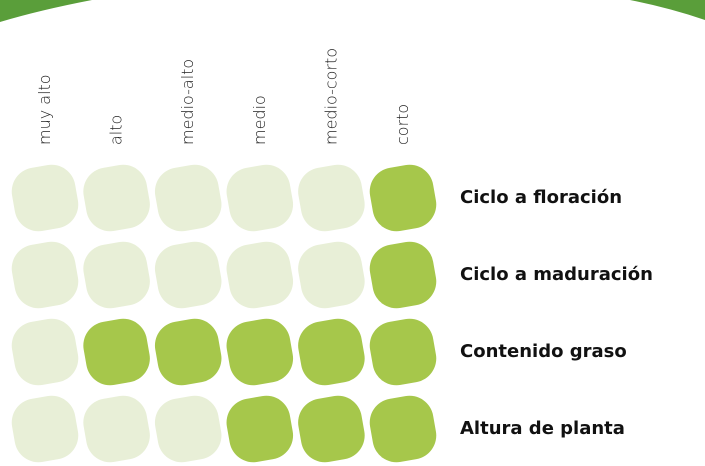 The height and width of the screenshot is (466, 705). What do you see at coordinates (541, 197) in the screenshot?
I see `row-label: Ciclo a floración` at bounding box center [541, 197].